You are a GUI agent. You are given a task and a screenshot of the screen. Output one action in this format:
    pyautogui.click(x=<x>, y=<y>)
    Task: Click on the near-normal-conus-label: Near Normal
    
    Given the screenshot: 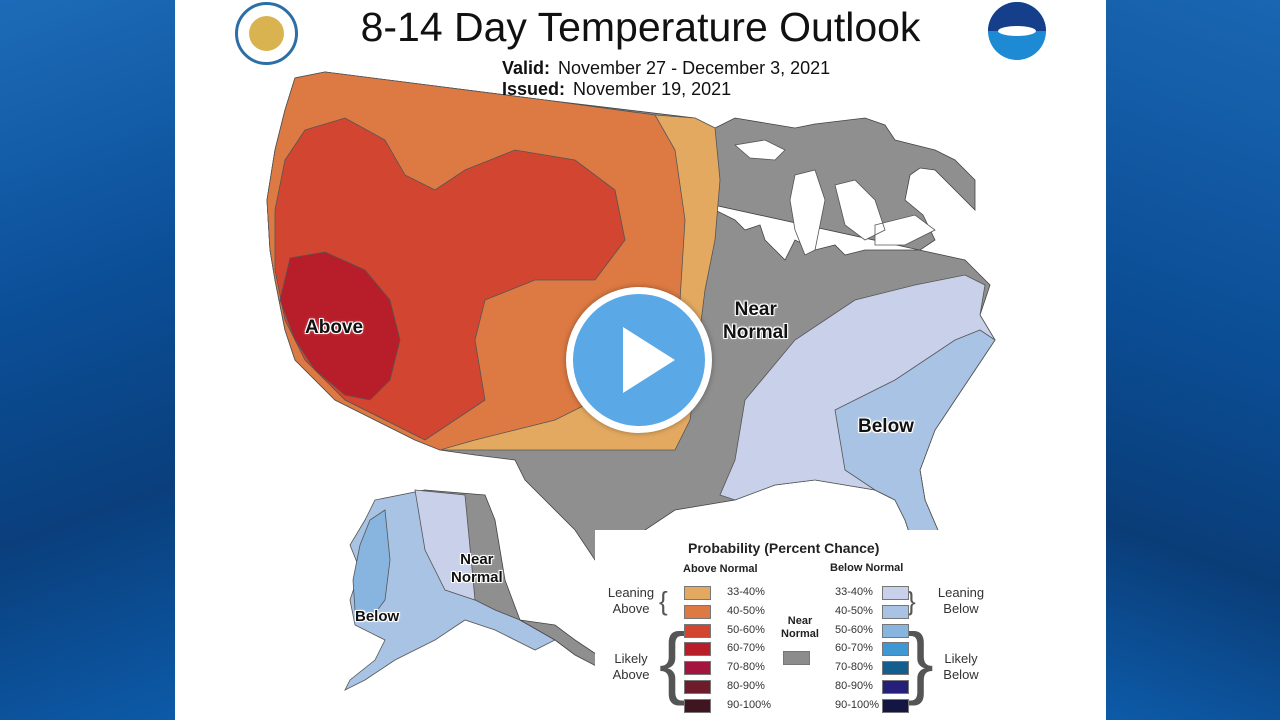 What is the action you would take?
    pyautogui.click(x=755, y=321)
    